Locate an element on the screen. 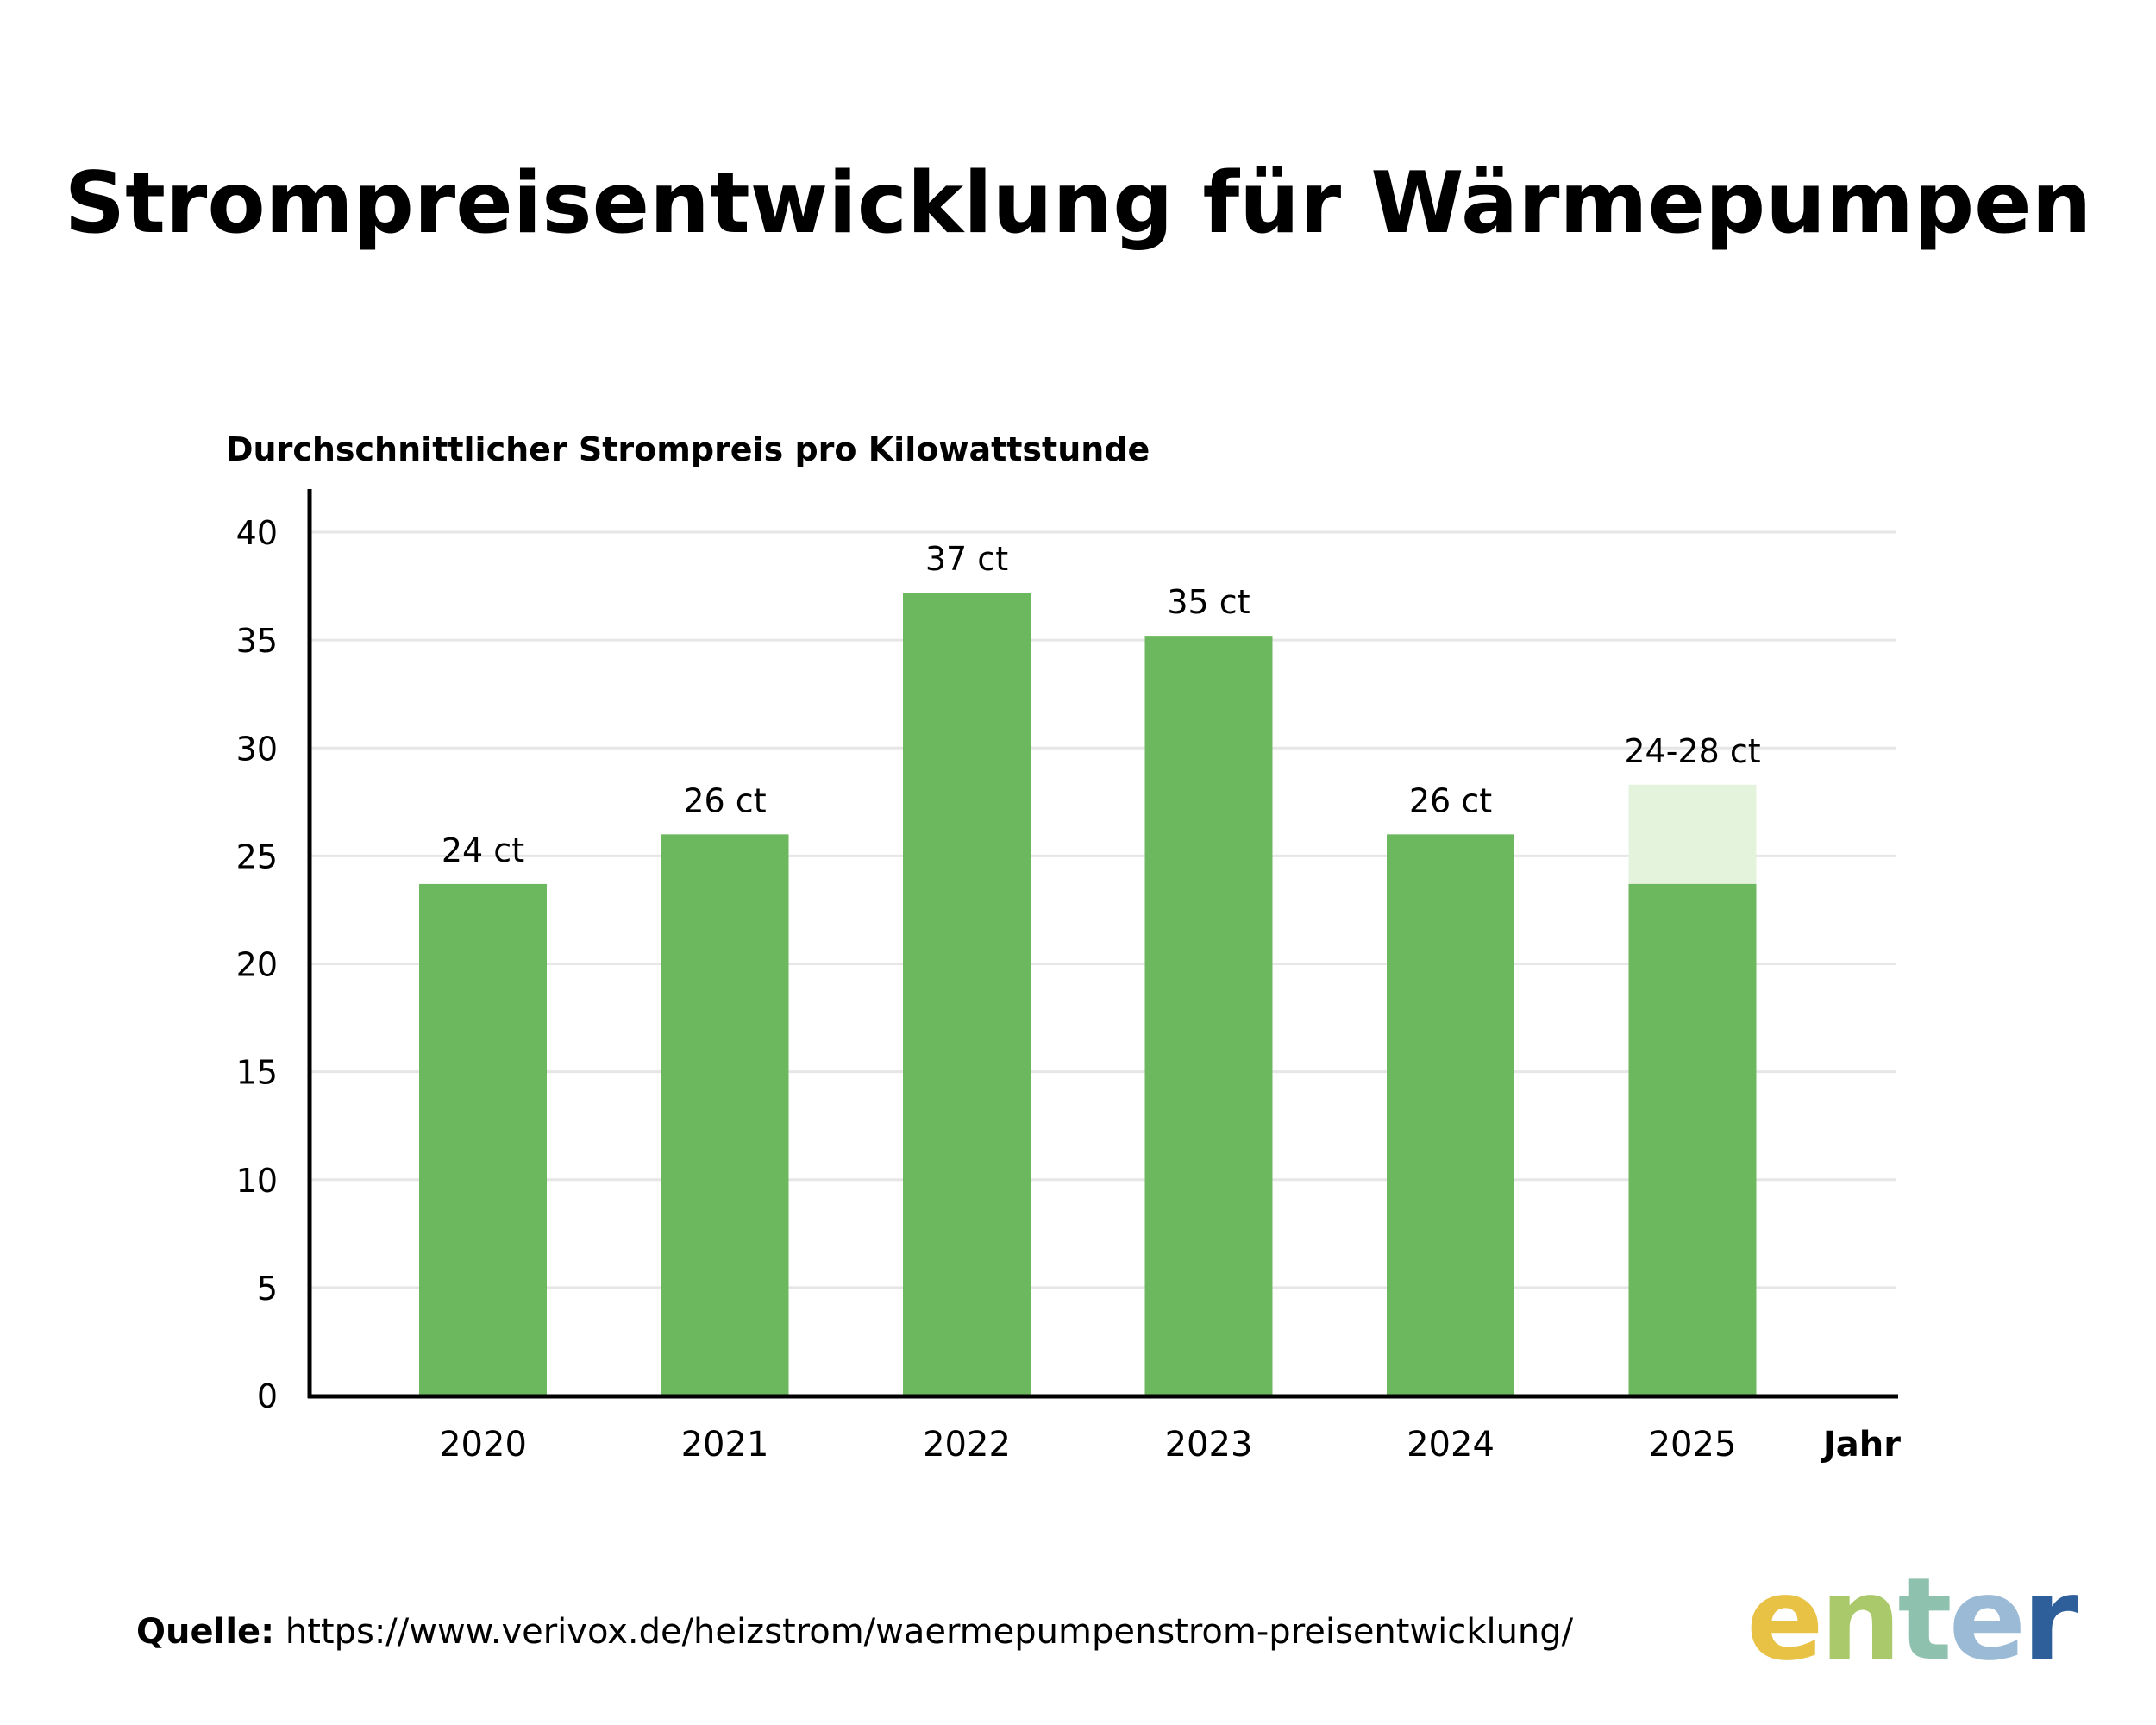  data-label-2022: 37 ct is located at coordinates (966, 559).